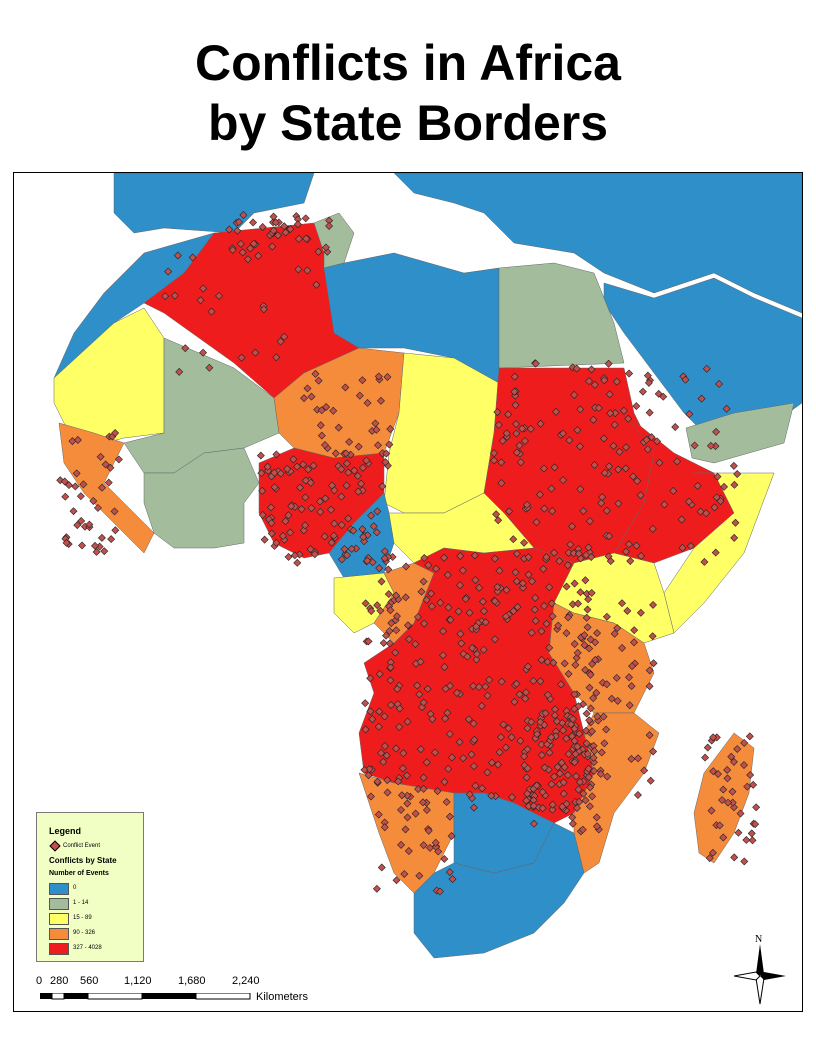 This screenshot has width=816, height=1056. What do you see at coordinates (145, 996) in the screenshot?
I see `scale-bar-segments` at bounding box center [145, 996].